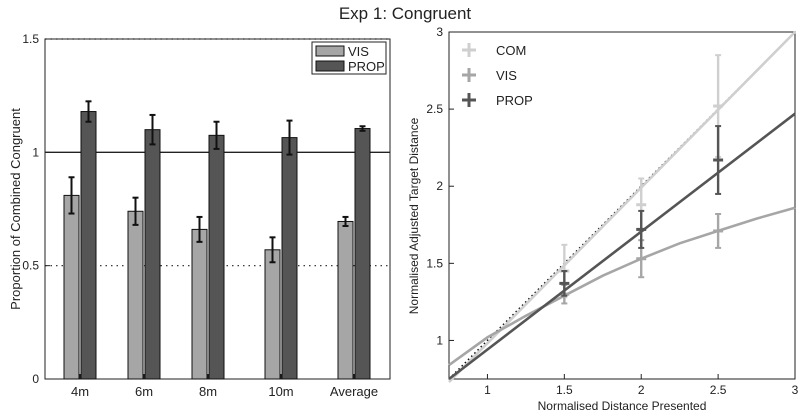 Image resolution: width=800 pixels, height=413 pixels. What do you see at coordinates (80, 391) in the screenshot?
I see `bar-x-tick-label: 4m` at bounding box center [80, 391].